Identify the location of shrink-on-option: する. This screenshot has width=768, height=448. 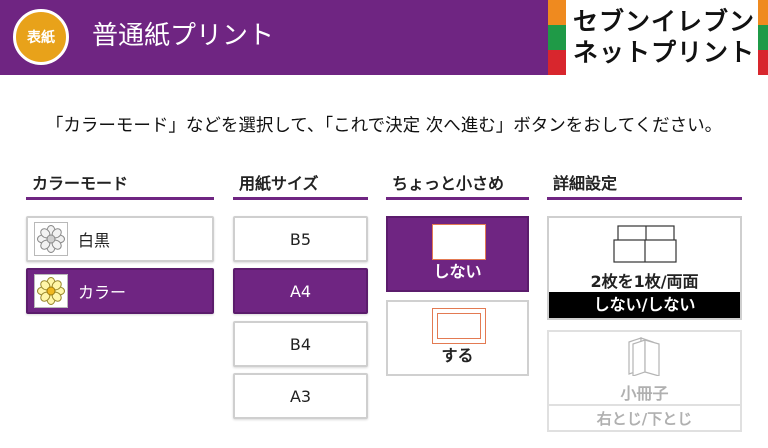
(457, 338).